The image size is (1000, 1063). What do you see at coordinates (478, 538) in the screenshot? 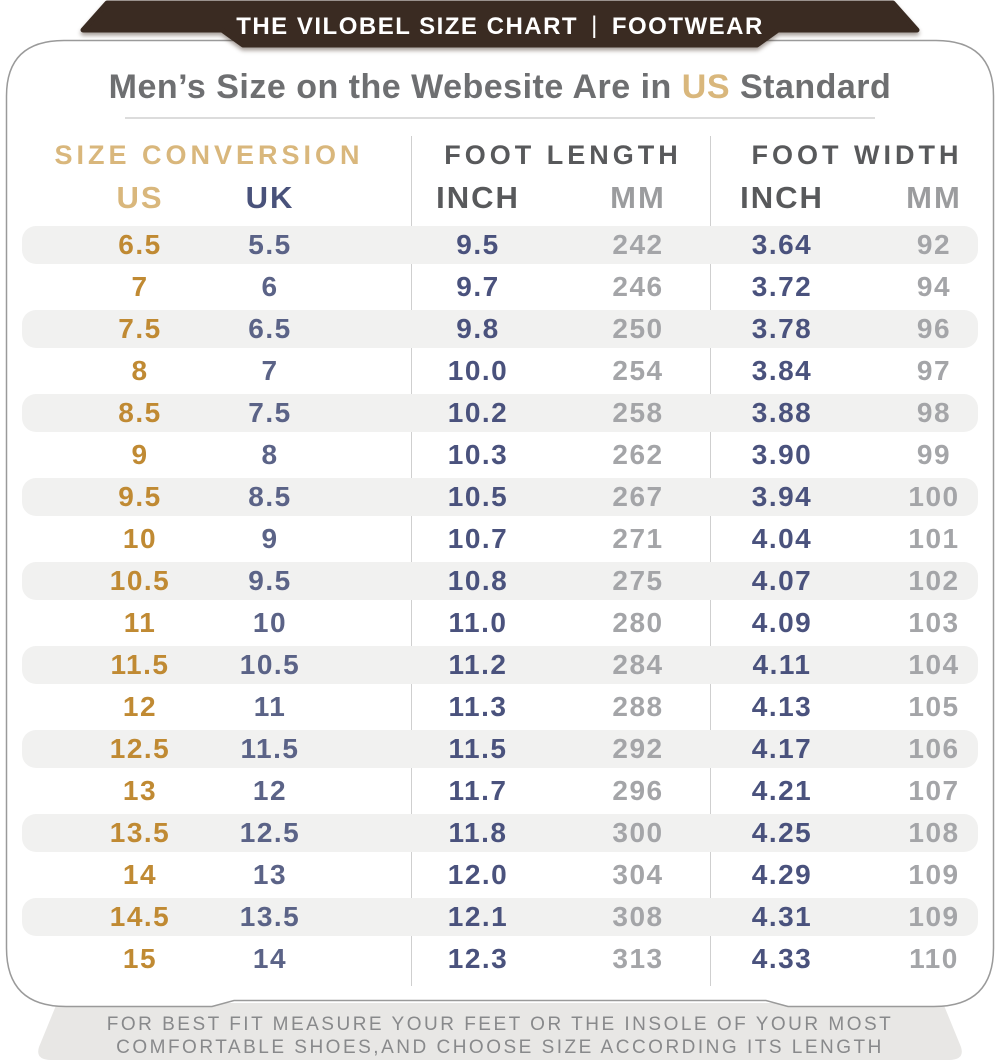
I see `cell-length-inch: 10.7` at bounding box center [478, 538].